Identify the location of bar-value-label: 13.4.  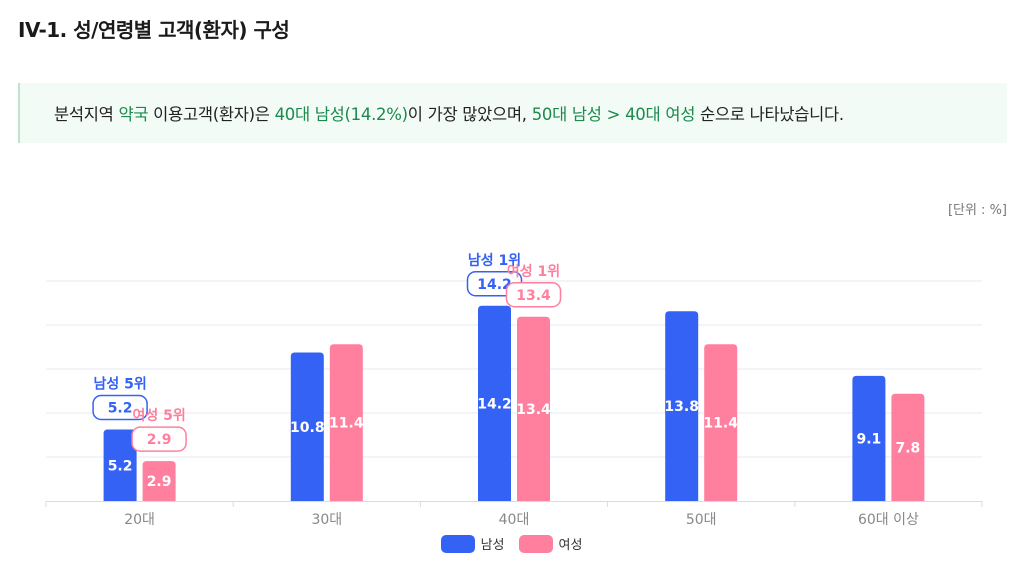
(533, 410).